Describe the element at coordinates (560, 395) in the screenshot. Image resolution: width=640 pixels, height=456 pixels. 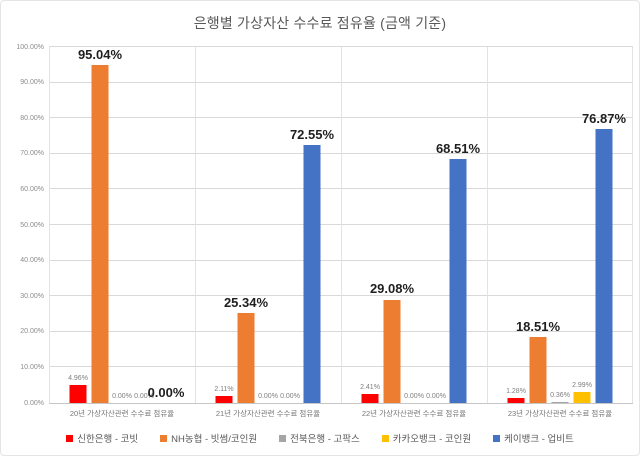
I see `bar-value-label: 0.36%` at that location.